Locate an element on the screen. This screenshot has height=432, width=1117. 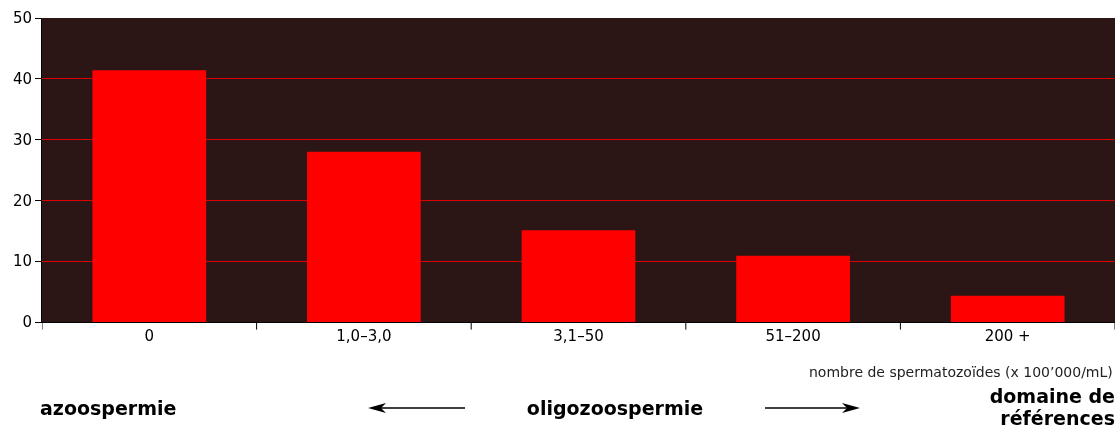
y-tick-label: 0 is located at coordinates (27, 322).